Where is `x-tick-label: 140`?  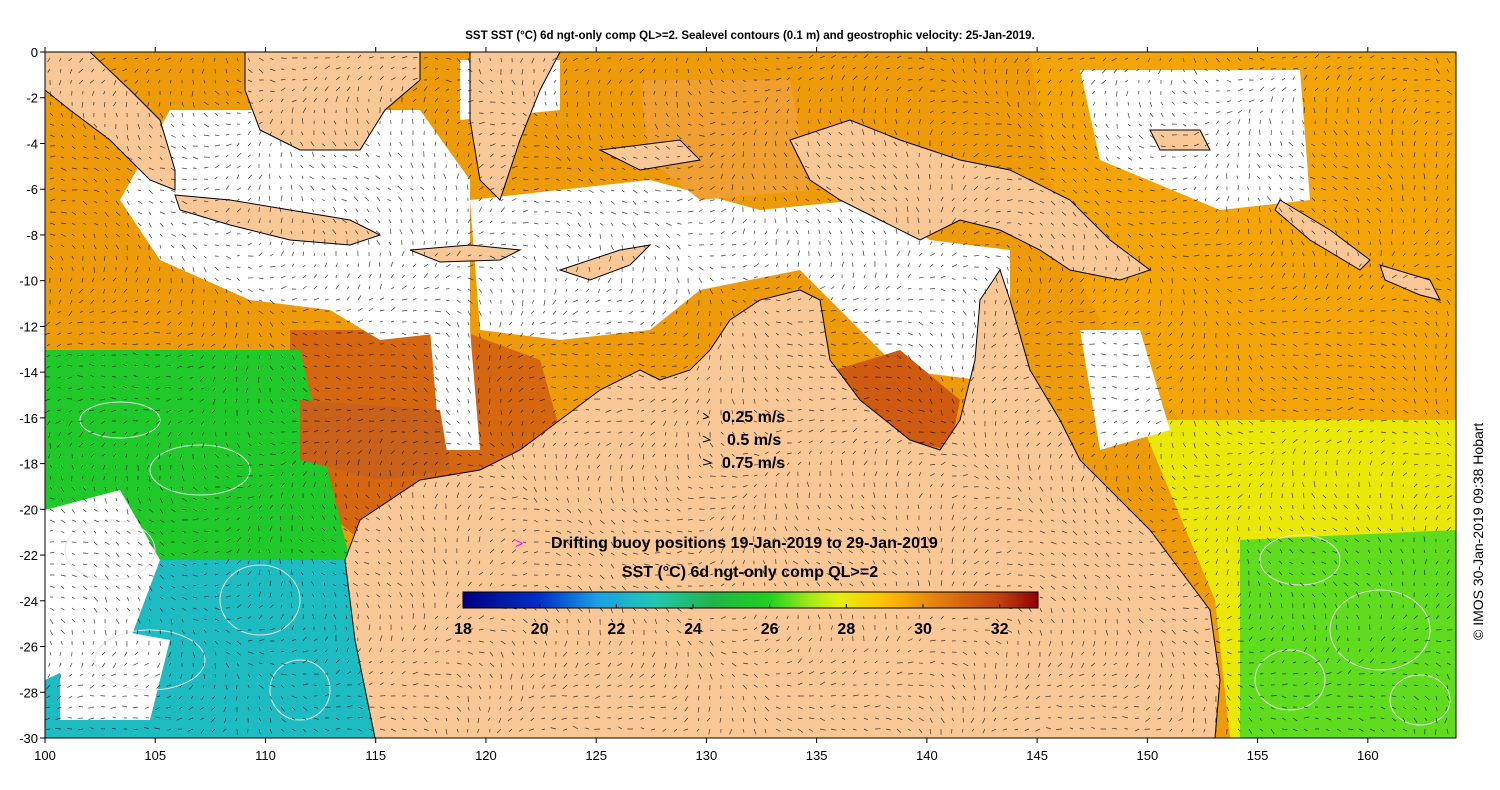
x-tick-label: 140 is located at coordinates (927, 755).